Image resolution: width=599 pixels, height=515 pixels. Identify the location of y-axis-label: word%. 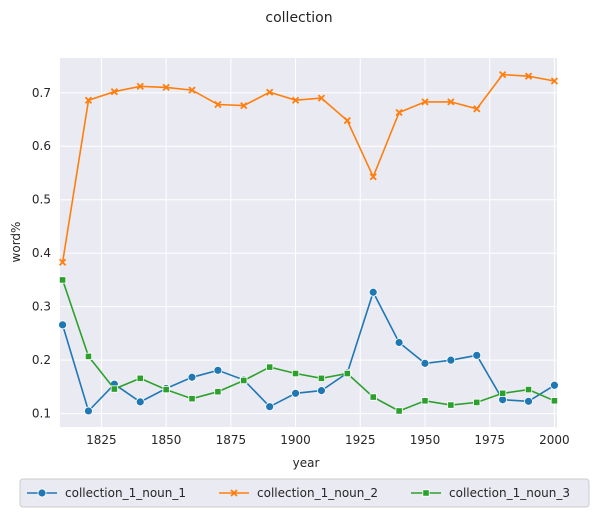
(16, 242).